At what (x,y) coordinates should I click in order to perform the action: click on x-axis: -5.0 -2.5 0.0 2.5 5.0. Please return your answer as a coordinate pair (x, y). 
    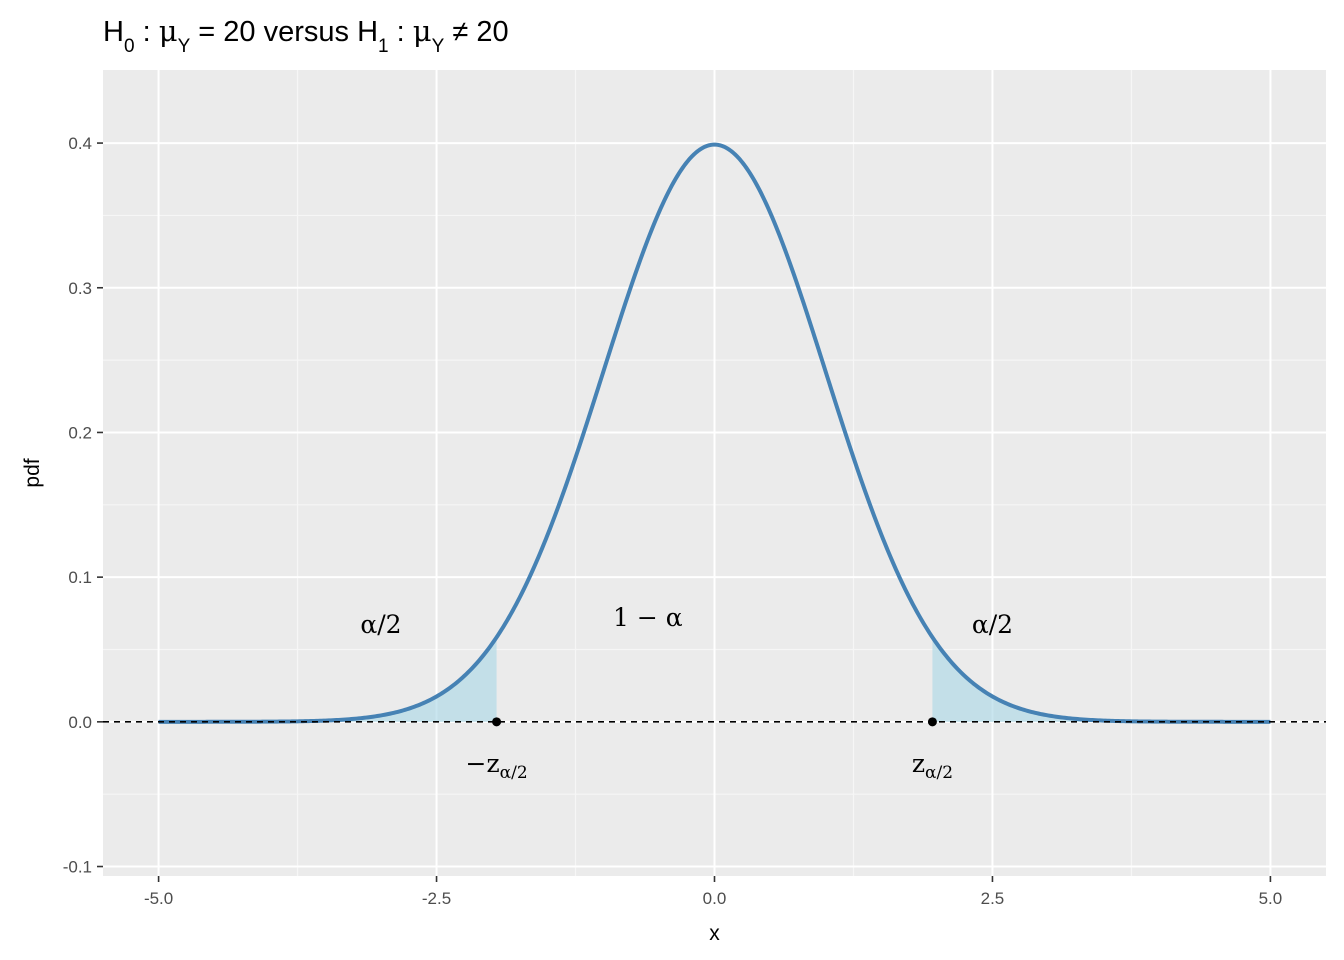
    Looking at the image, I should click on (713, 892).